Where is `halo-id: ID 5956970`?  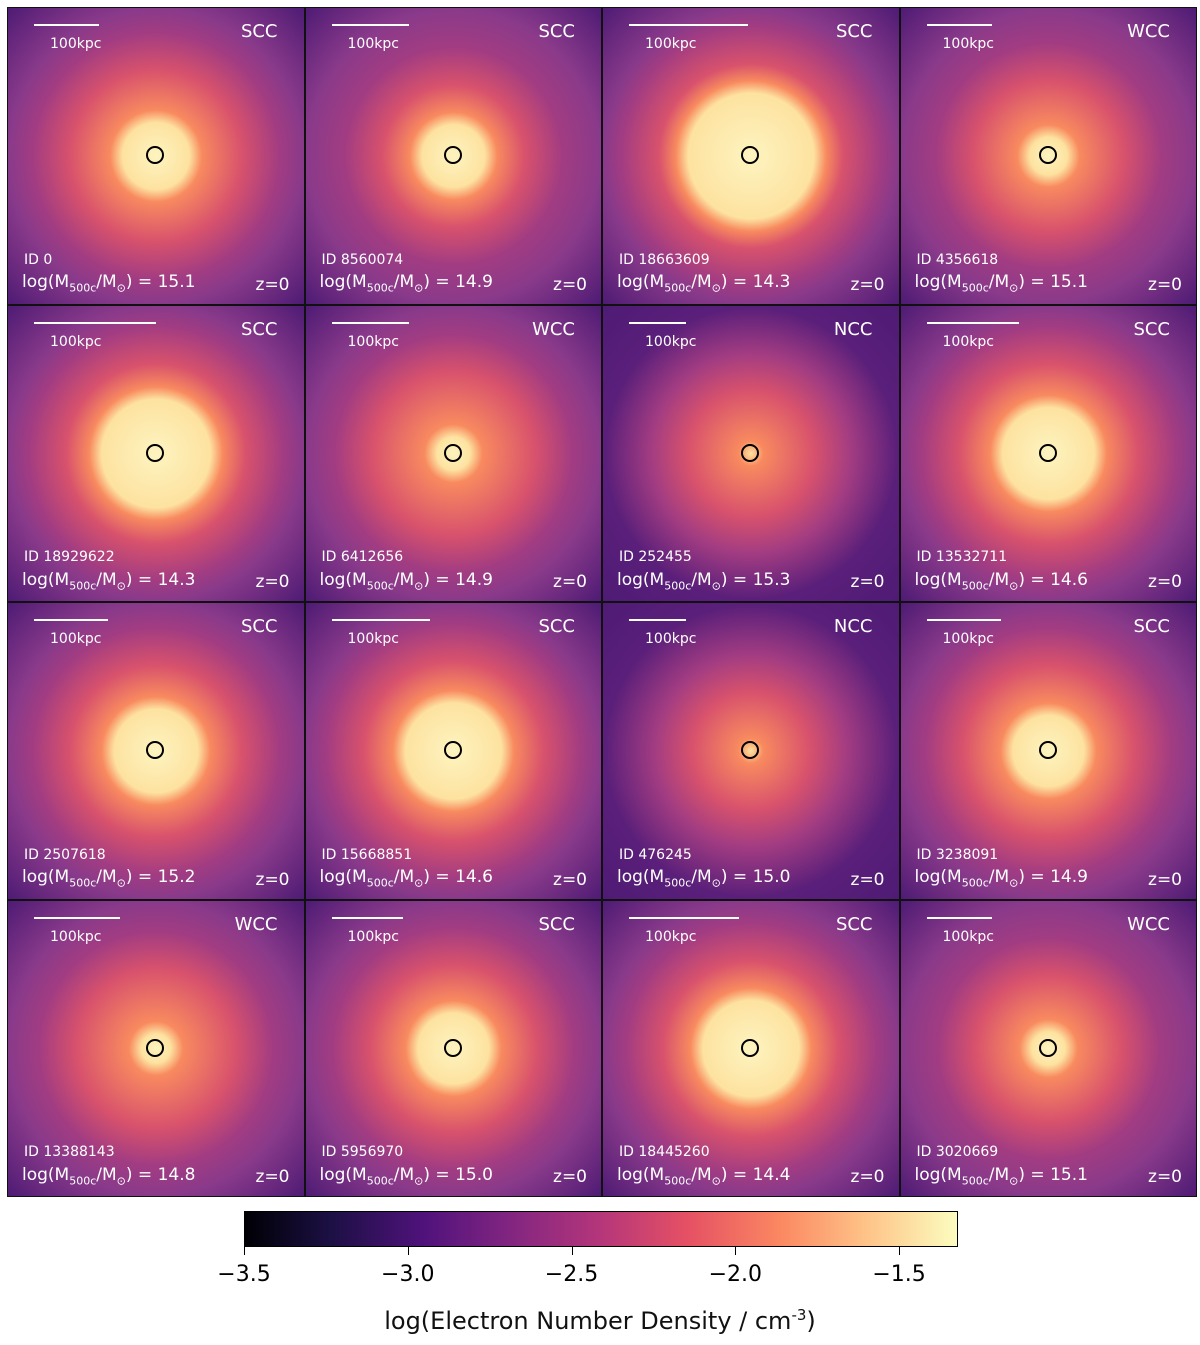 halo-id: ID 5956970 is located at coordinates (362, 1152).